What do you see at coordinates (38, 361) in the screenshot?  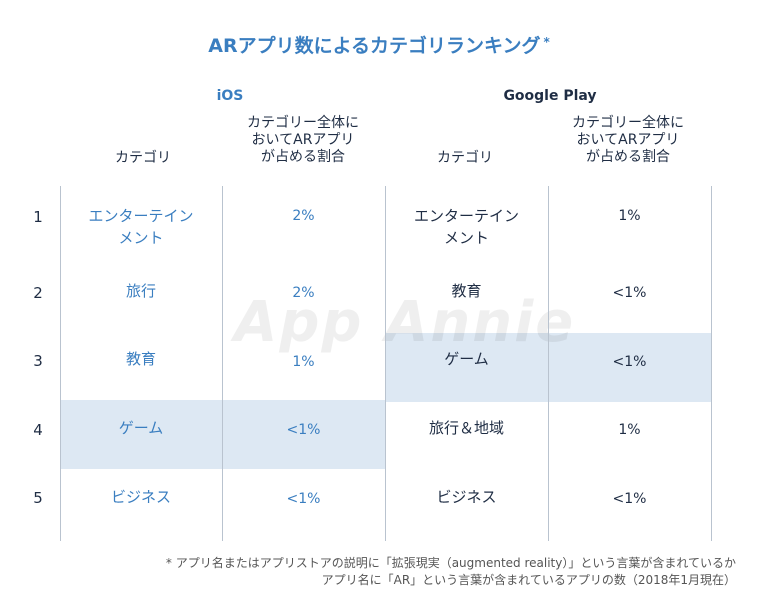 I see `rank-3: 3` at bounding box center [38, 361].